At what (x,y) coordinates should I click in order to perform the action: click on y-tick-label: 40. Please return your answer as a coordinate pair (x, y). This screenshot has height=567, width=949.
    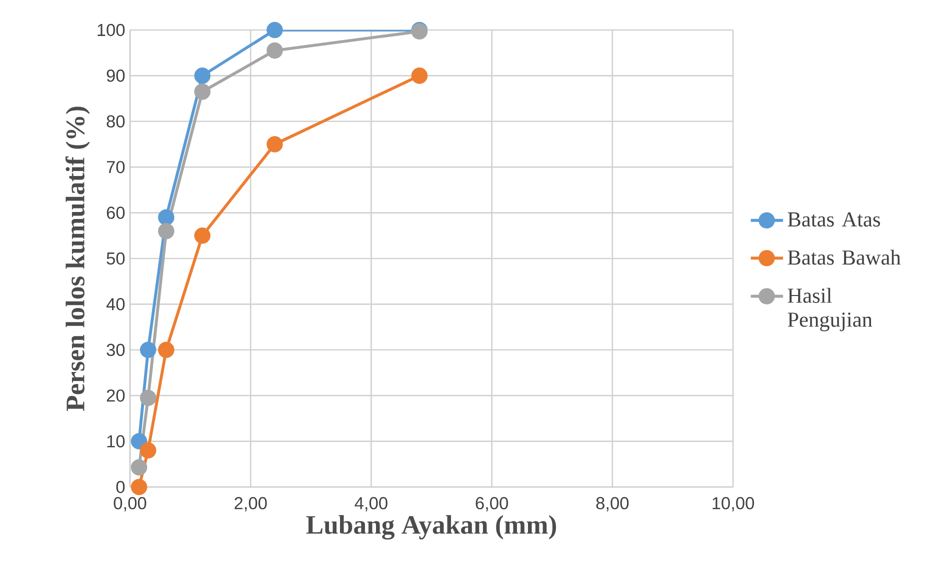
    Looking at the image, I should click on (115, 304).